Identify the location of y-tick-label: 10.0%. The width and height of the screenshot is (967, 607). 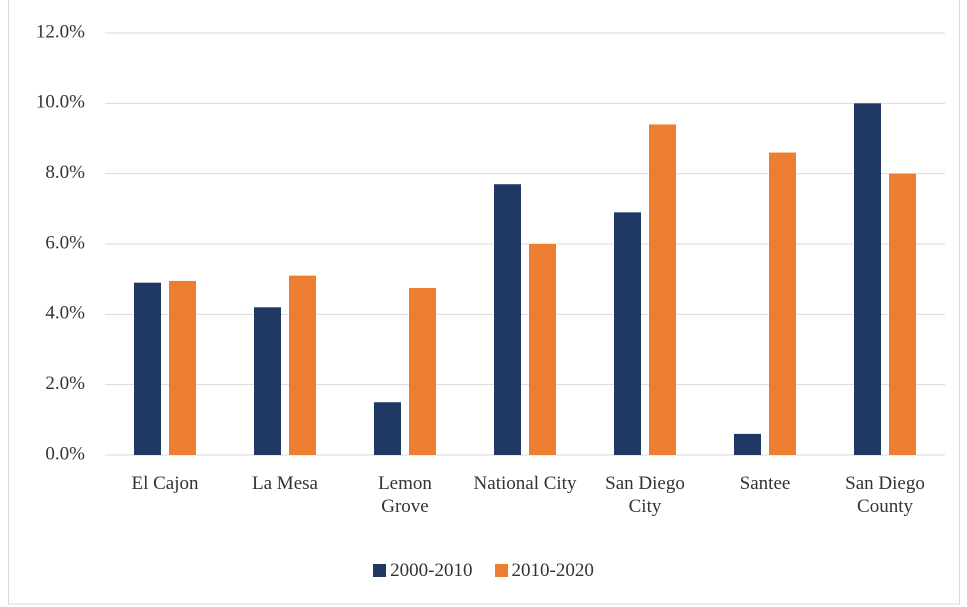
(60, 102).